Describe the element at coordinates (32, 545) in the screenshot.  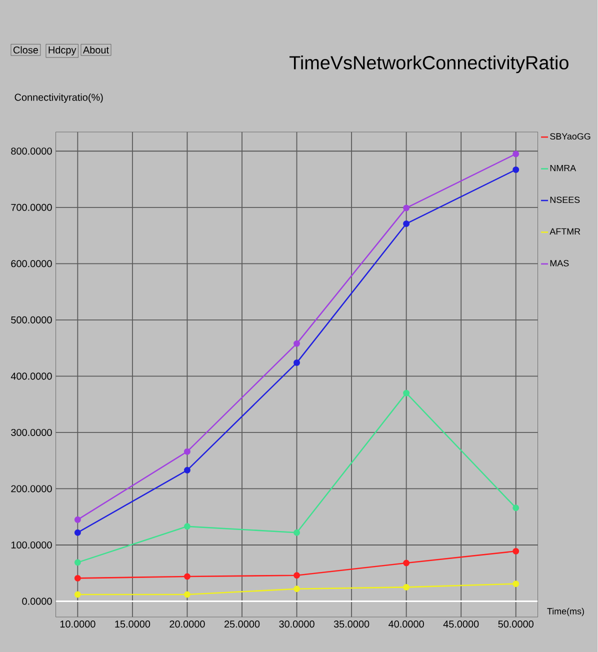
I see `y-tick-label: 100.0000` at that location.